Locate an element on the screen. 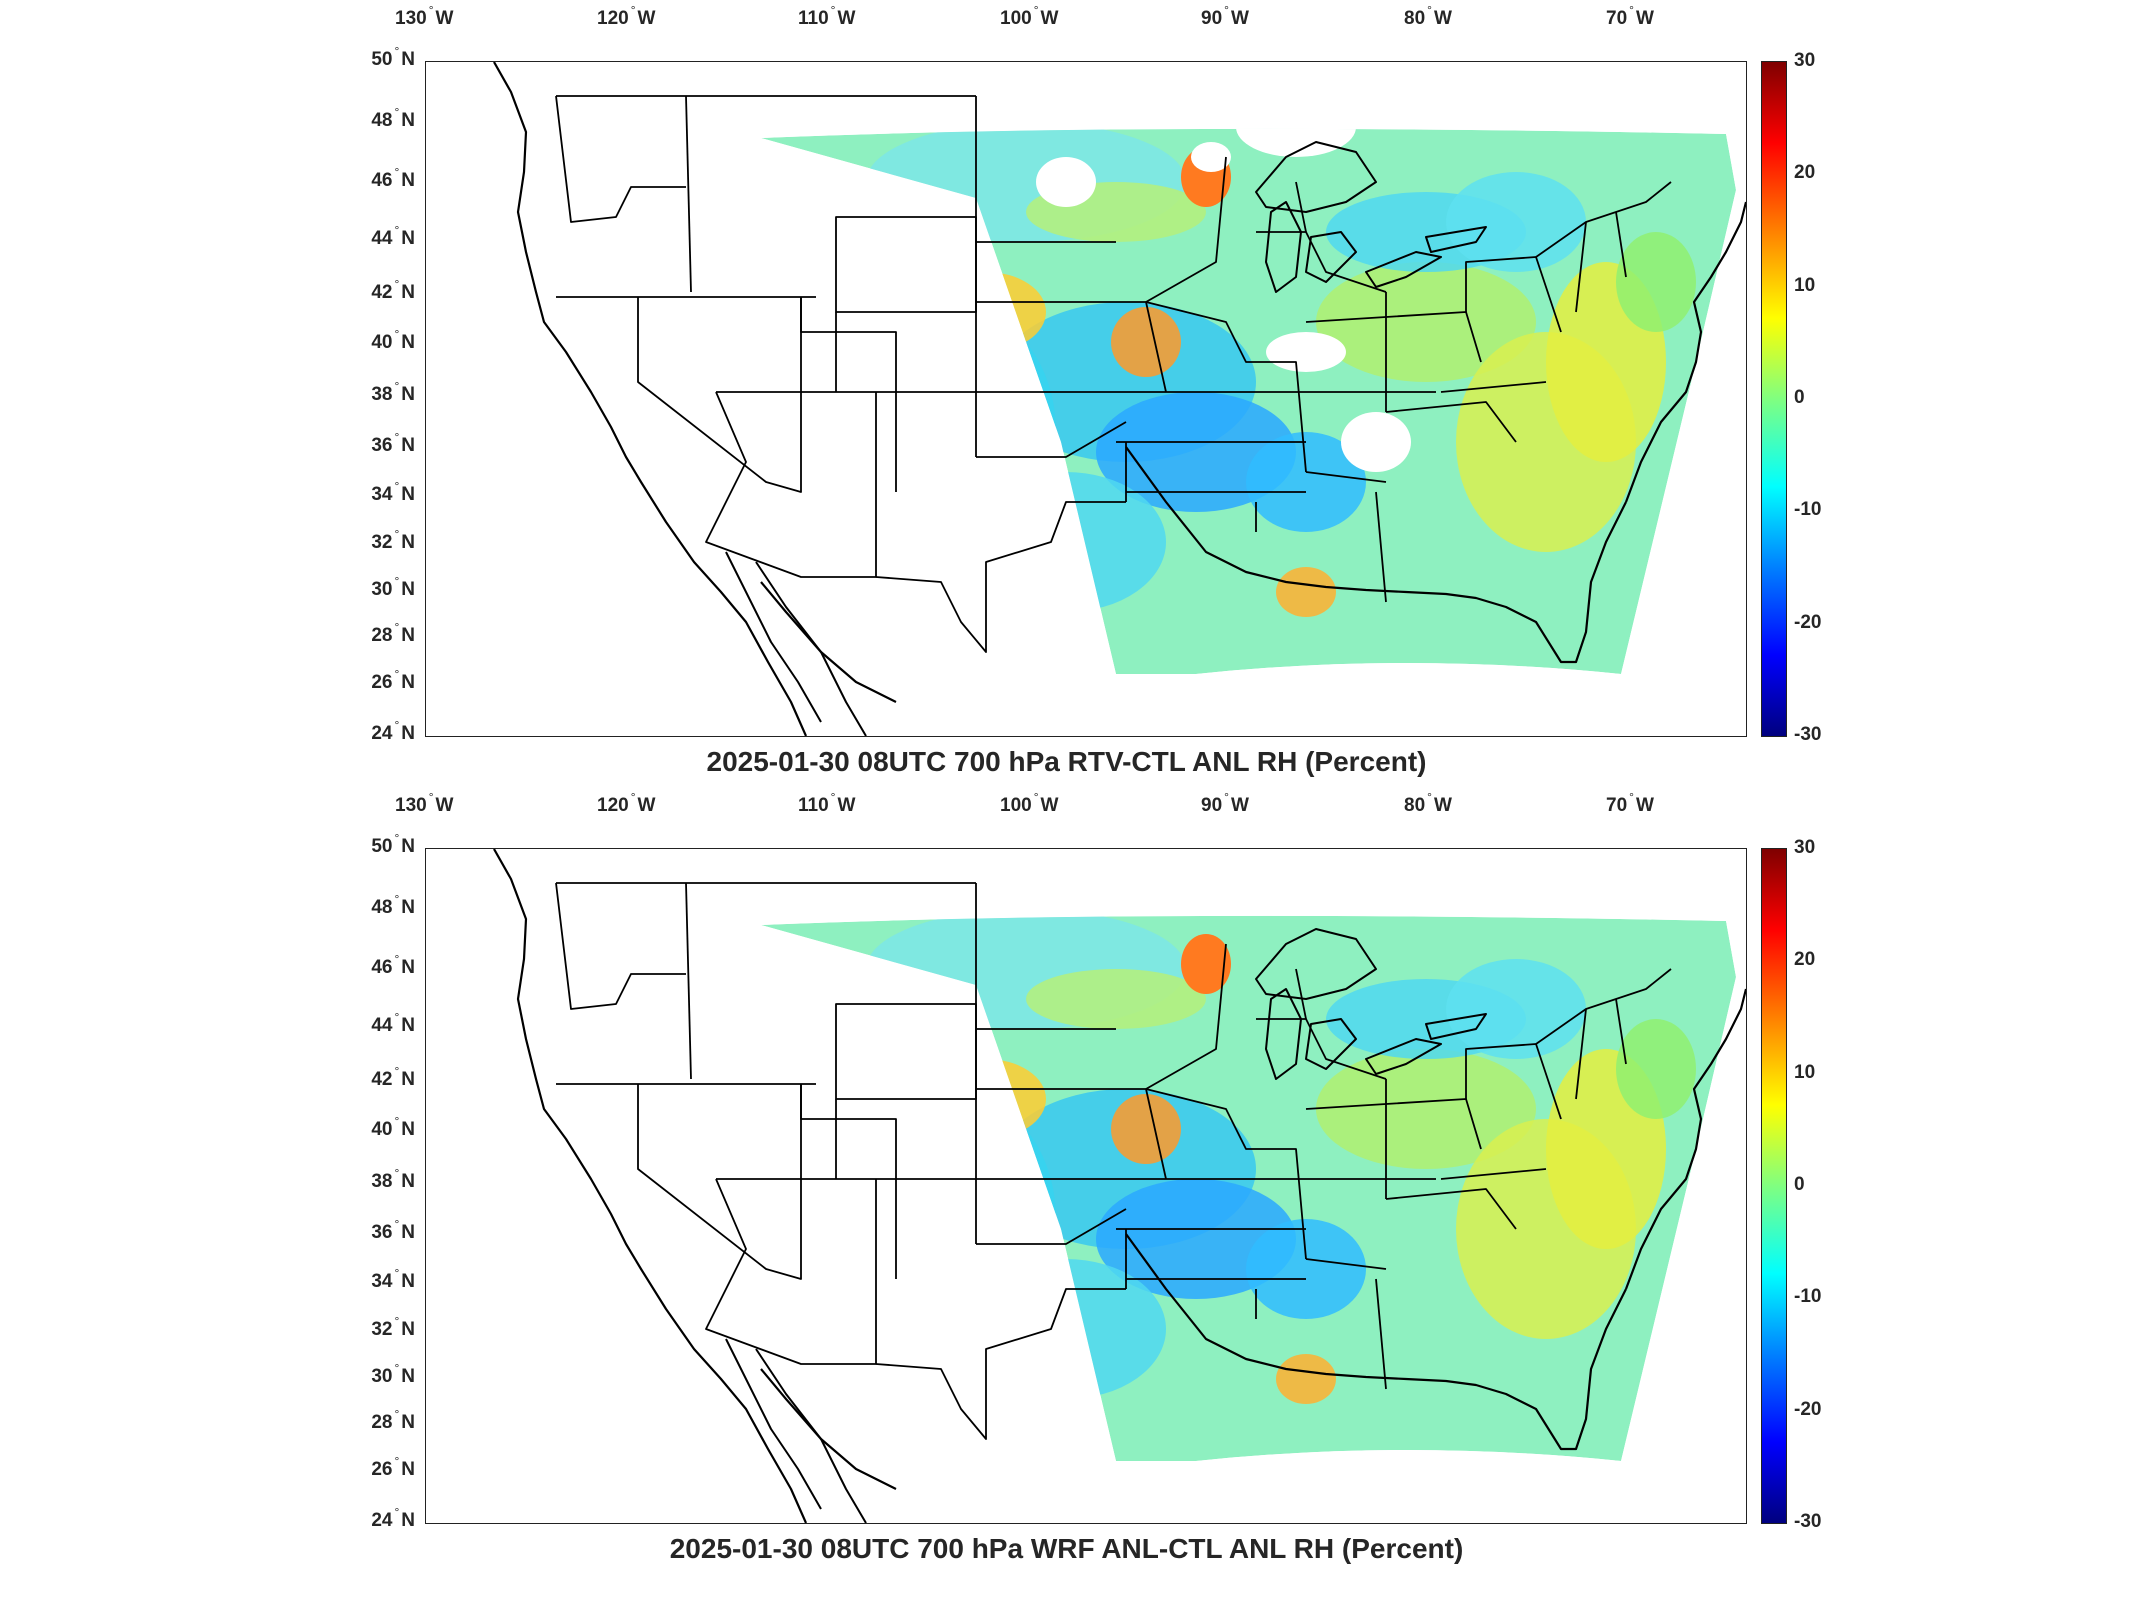 This screenshot has width=2133, height=1600. lat-tick-label-value: 50 is located at coordinates (382, 59).